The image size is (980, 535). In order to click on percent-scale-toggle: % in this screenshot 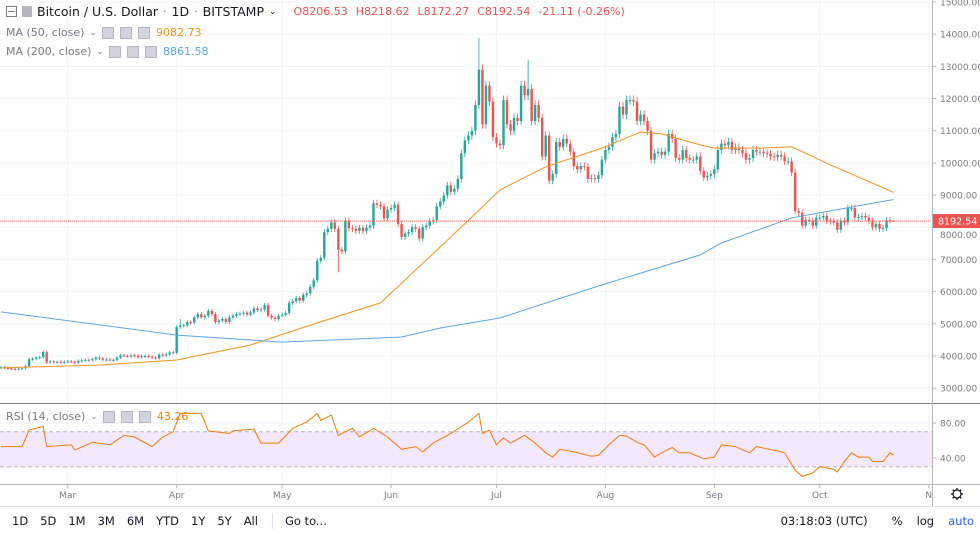, I will do `click(897, 521)`.